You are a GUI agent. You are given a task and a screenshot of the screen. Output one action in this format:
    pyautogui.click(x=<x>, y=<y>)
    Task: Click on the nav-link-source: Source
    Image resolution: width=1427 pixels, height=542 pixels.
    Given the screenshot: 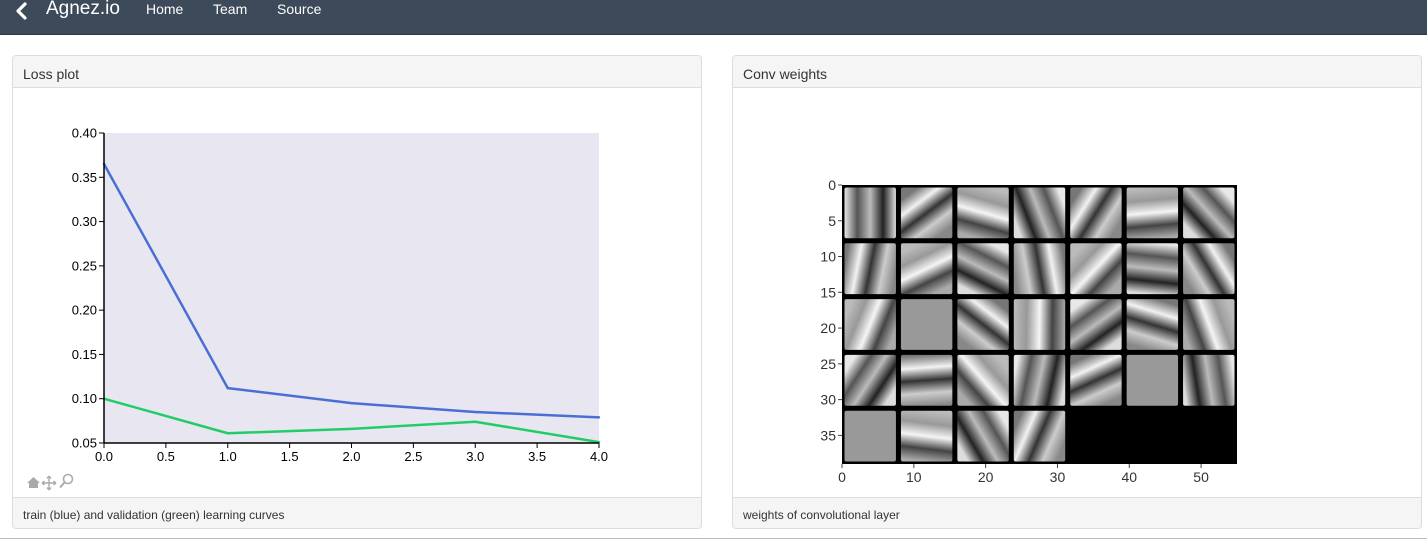 What is the action you would take?
    pyautogui.click(x=299, y=9)
    